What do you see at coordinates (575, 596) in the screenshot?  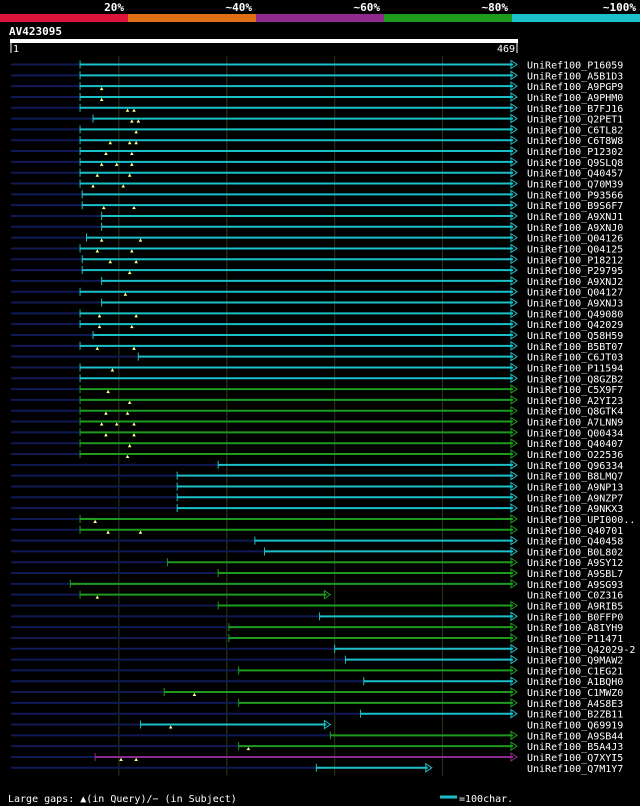 I see `hit-label: UniRef100_C0Z316` at bounding box center [575, 596].